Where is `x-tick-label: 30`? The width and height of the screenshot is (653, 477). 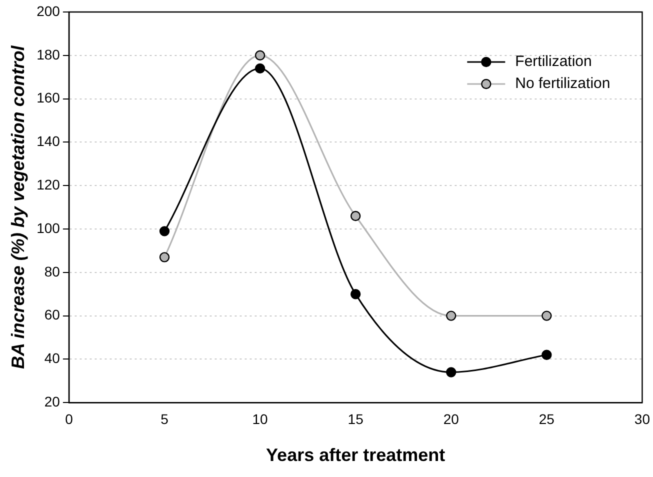
x-tick-label: 30 is located at coordinates (642, 418).